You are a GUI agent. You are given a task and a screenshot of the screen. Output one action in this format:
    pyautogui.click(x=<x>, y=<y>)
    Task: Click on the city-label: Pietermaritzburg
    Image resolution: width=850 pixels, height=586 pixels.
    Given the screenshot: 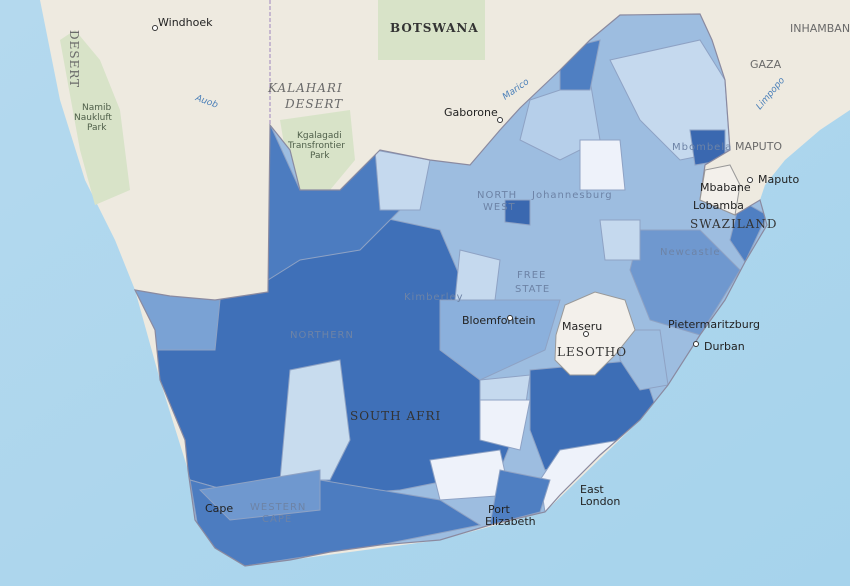 What is the action you would take?
    pyautogui.click(x=714, y=324)
    